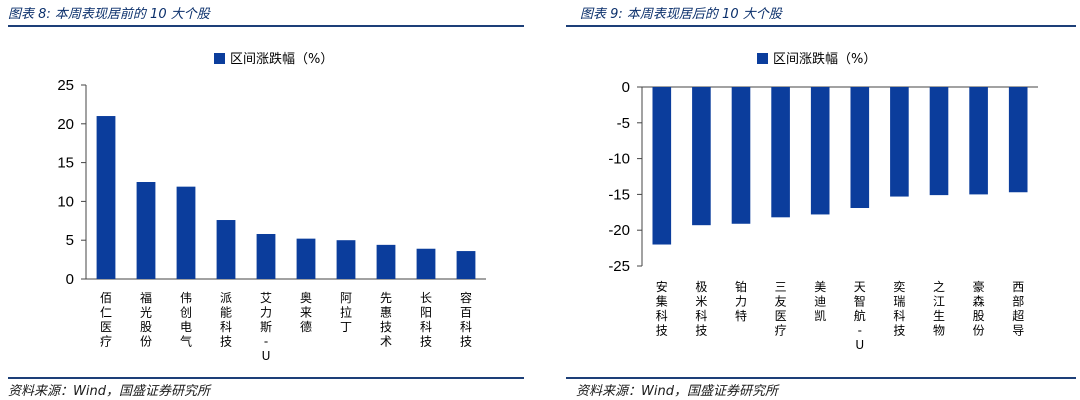 This screenshot has width=1080, height=400. What do you see at coordinates (65, 201) in the screenshot?
I see `y-tick-label: 10` at bounding box center [65, 201].